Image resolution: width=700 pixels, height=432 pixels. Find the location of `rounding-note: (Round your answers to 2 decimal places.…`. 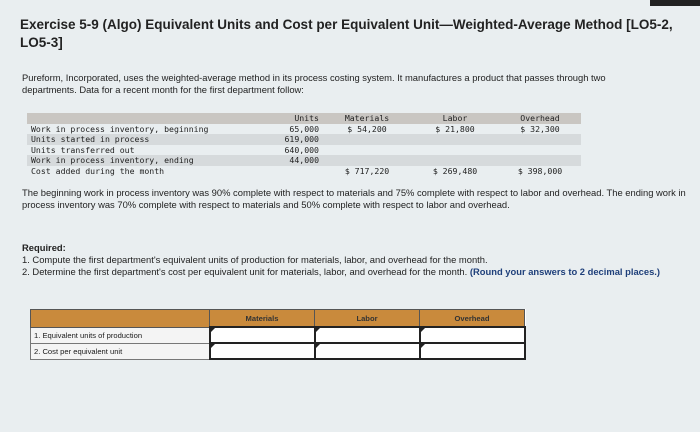

rounding-note: (Round your answers to 2 decimal places.… is located at coordinates (565, 271).